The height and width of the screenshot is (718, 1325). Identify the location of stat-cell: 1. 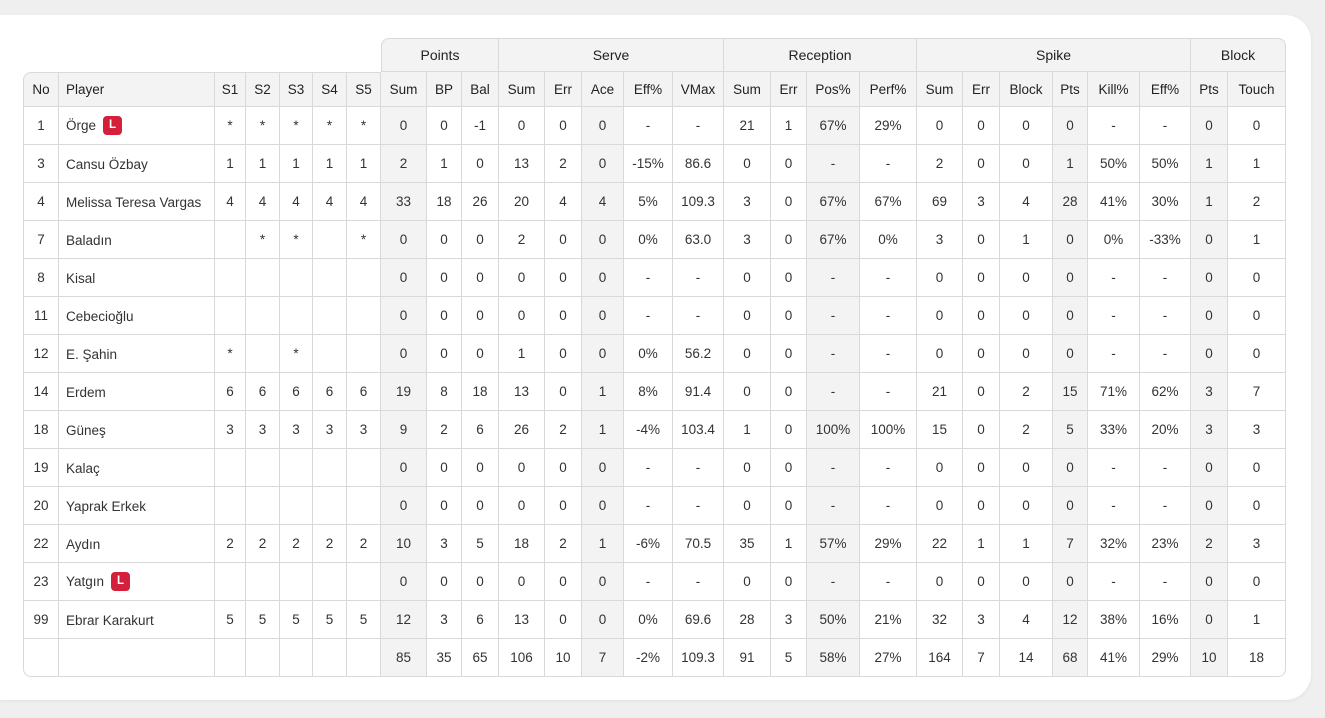
(1257, 240).